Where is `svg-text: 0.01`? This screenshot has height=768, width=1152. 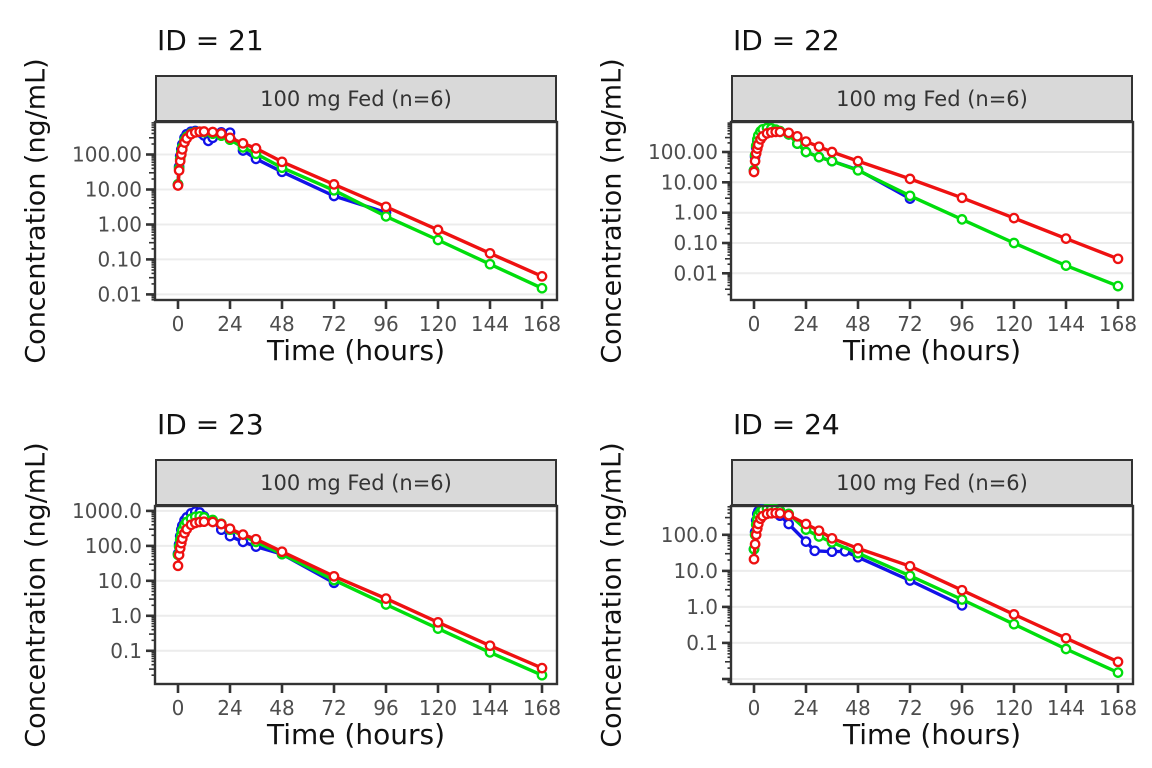 svg-text: 0.01 is located at coordinates (119, 294).